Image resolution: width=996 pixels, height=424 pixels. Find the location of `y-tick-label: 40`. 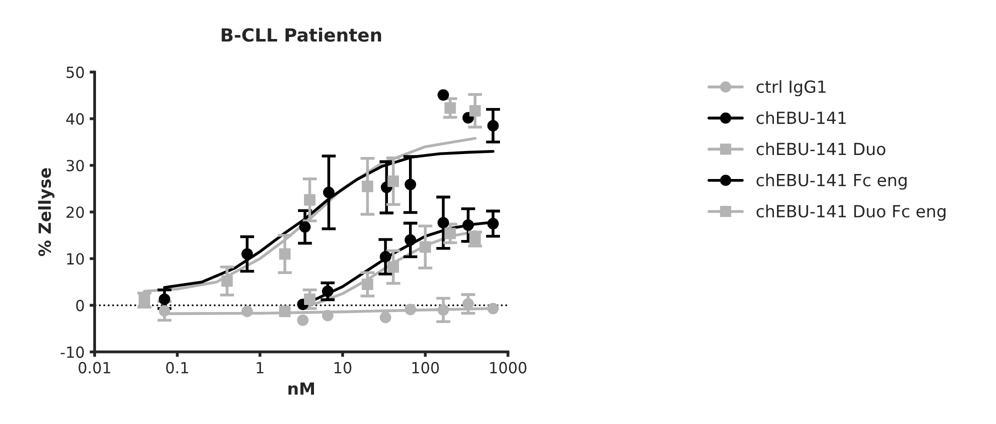

y-tick-label: 40 is located at coordinates (75, 119).